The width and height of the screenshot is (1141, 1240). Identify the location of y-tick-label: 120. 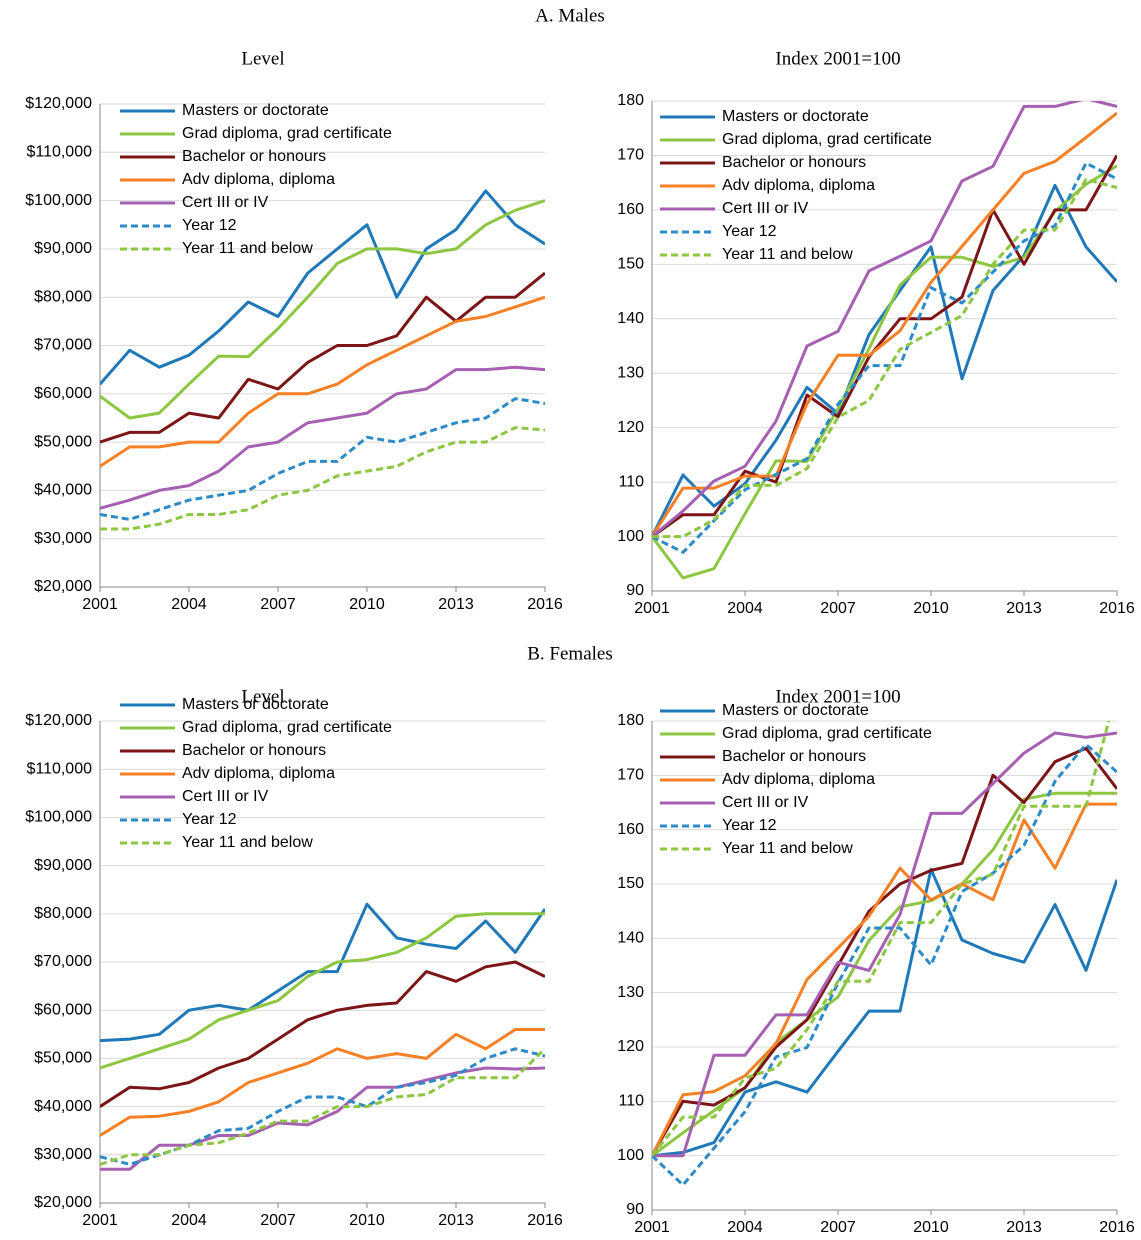
(630, 427).